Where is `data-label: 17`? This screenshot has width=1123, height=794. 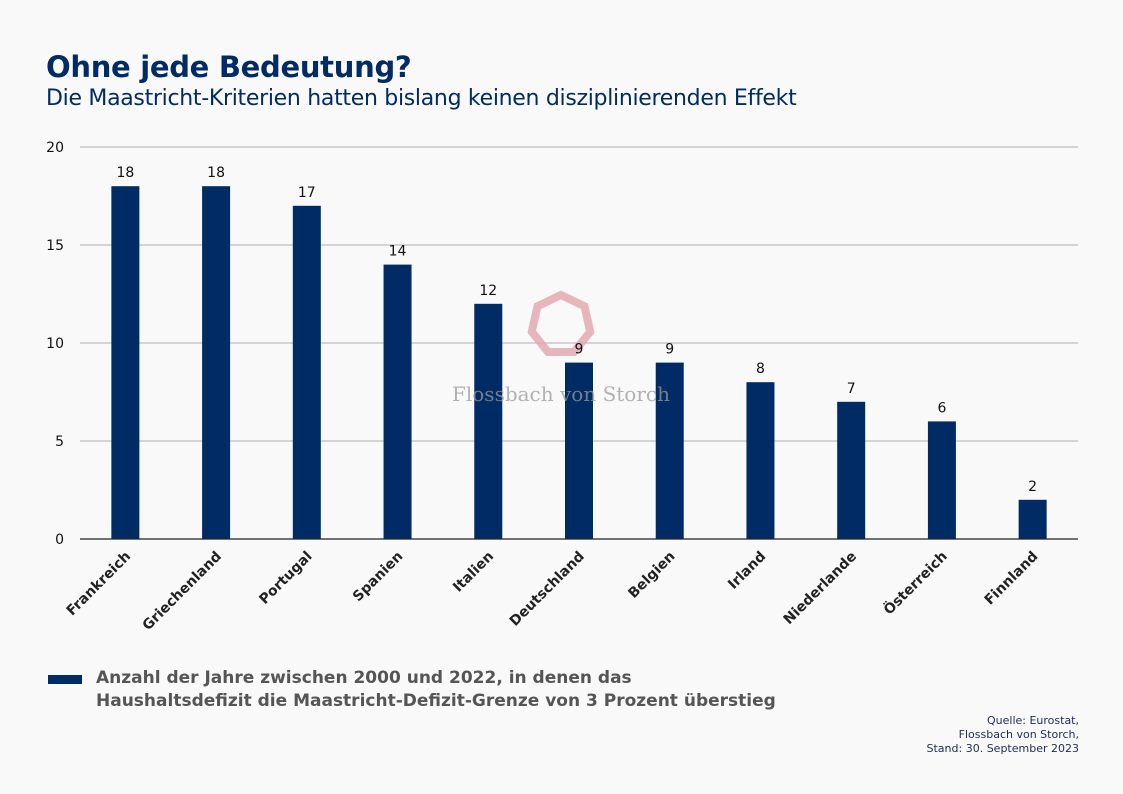
data-label: 17 is located at coordinates (307, 193).